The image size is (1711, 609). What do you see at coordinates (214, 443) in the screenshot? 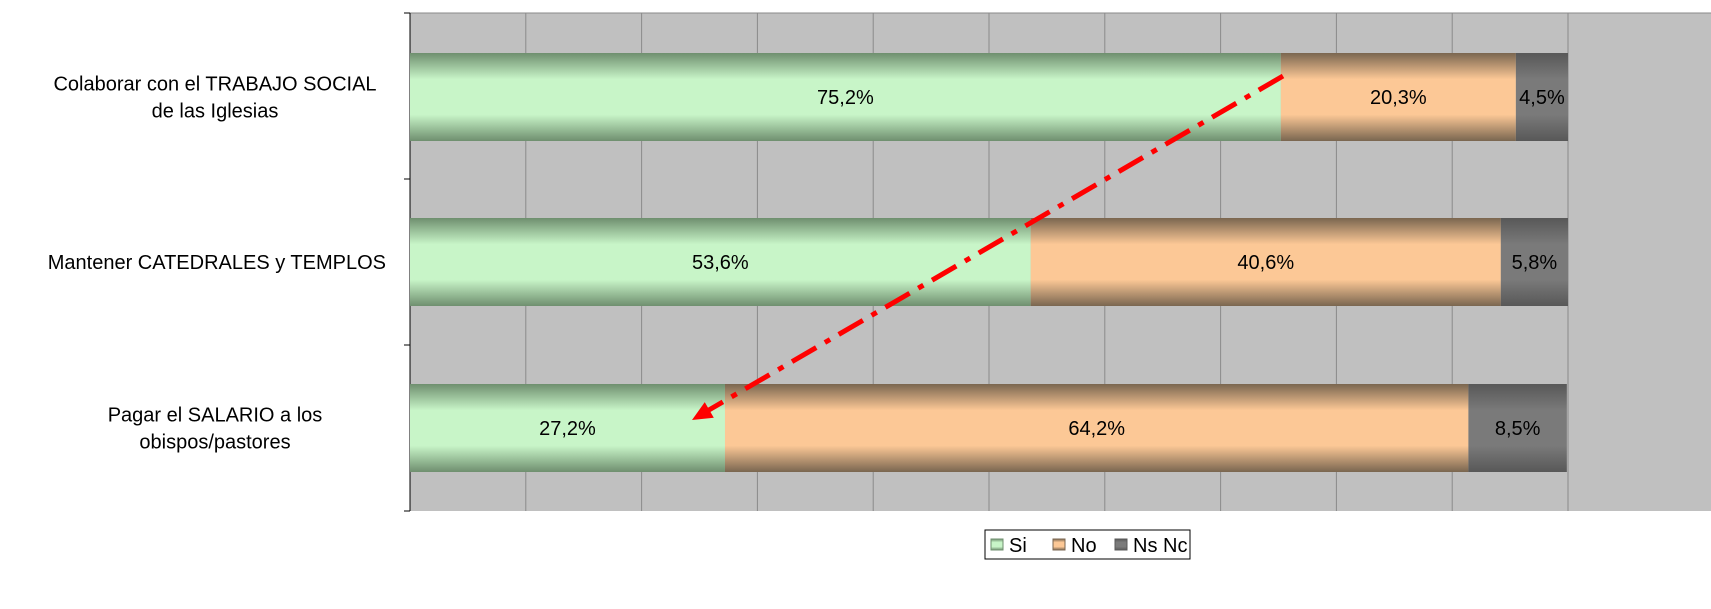
I see `category-label: obispos/pastores` at bounding box center [214, 443].